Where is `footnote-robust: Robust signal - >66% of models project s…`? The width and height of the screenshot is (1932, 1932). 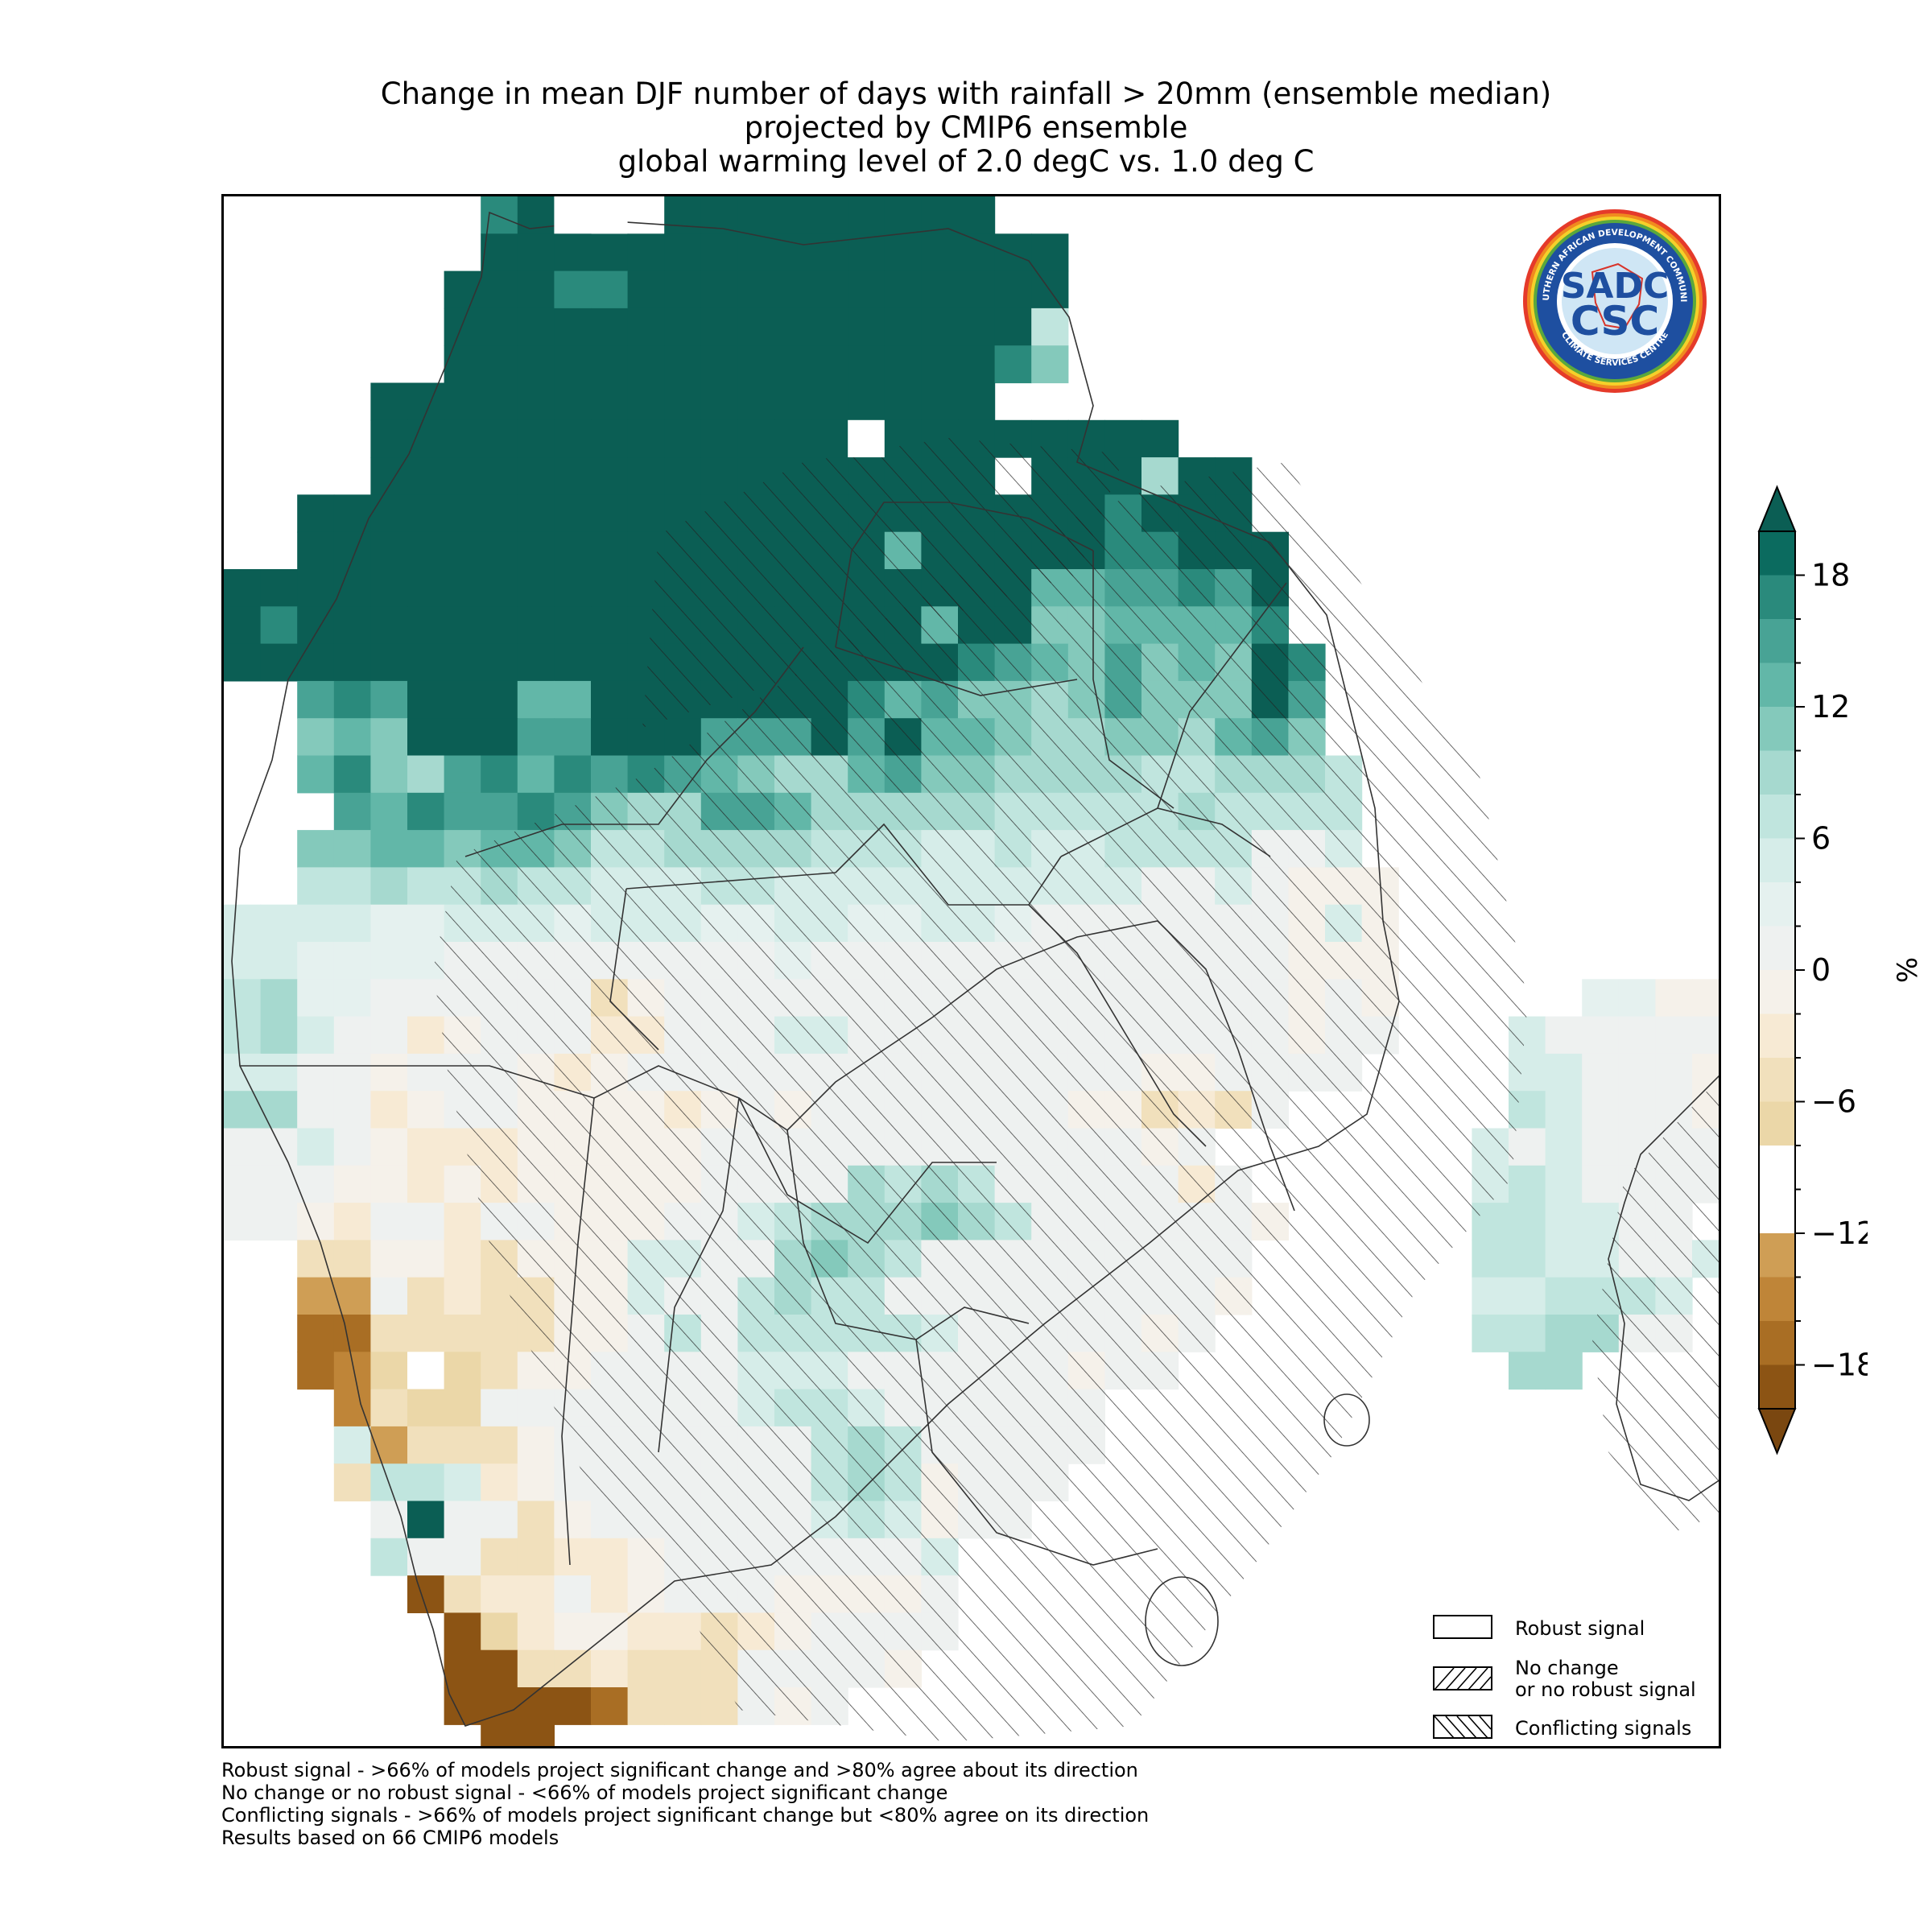
footnote-robust: Robust signal - >66% of models project s… is located at coordinates (679, 1770).